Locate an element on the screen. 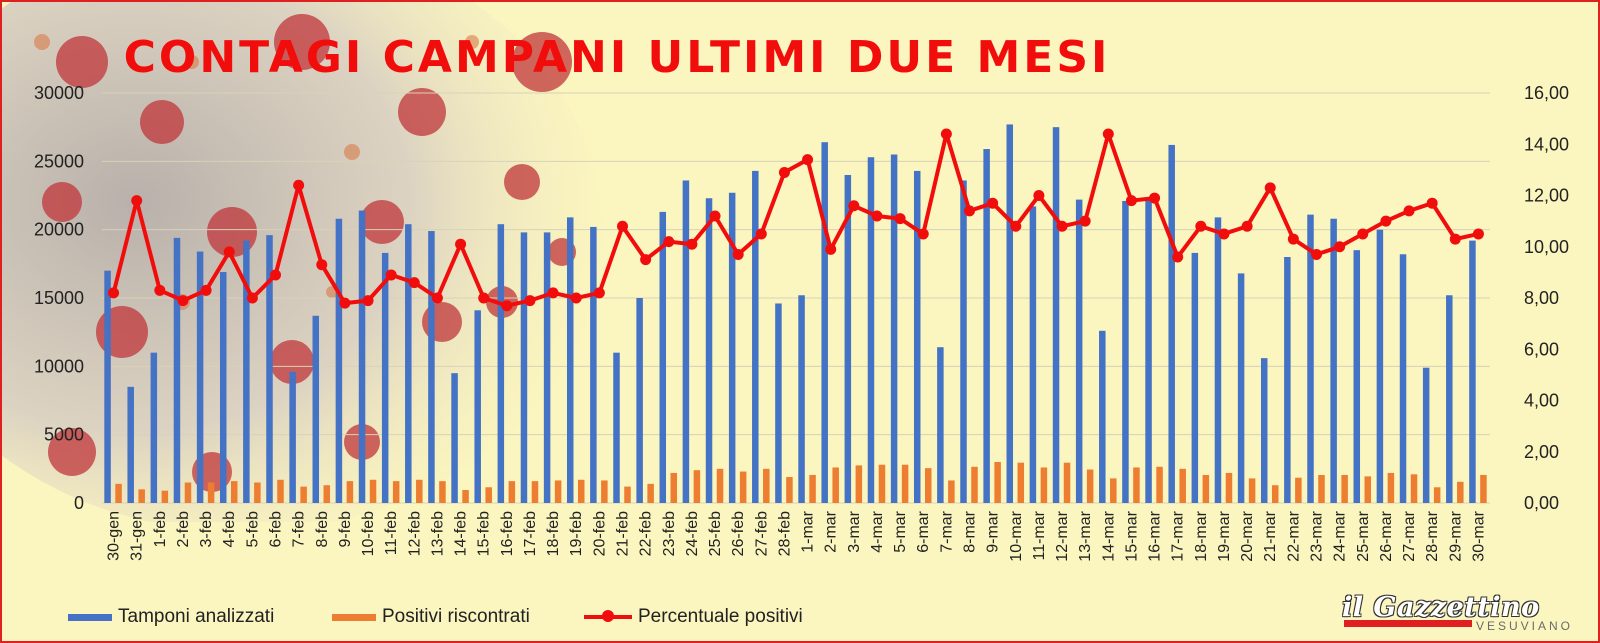 Image resolution: width=1600 pixels, height=643 pixels. chart-title: CONTAGI CAMPANI ULTIMI DUE MESI is located at coordinates (617, 57).